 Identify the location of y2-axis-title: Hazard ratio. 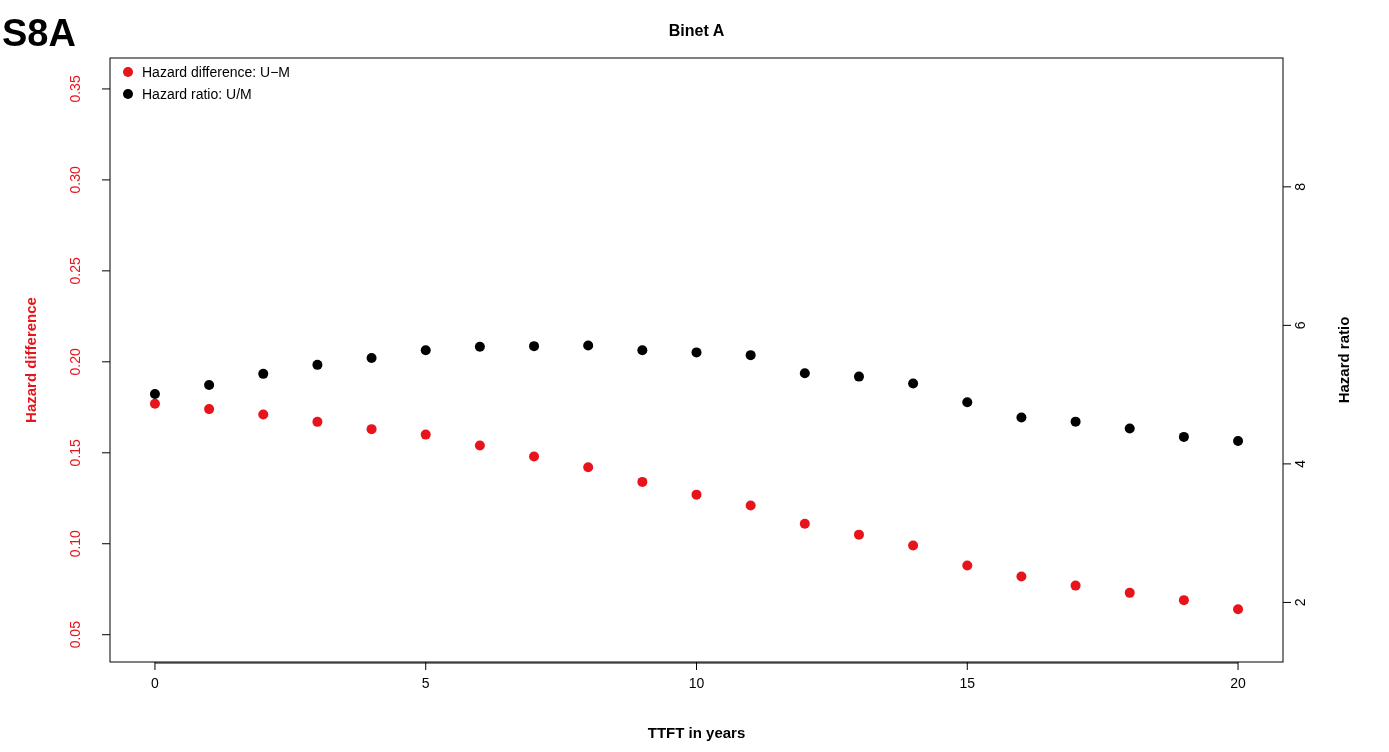
(1343, 360).